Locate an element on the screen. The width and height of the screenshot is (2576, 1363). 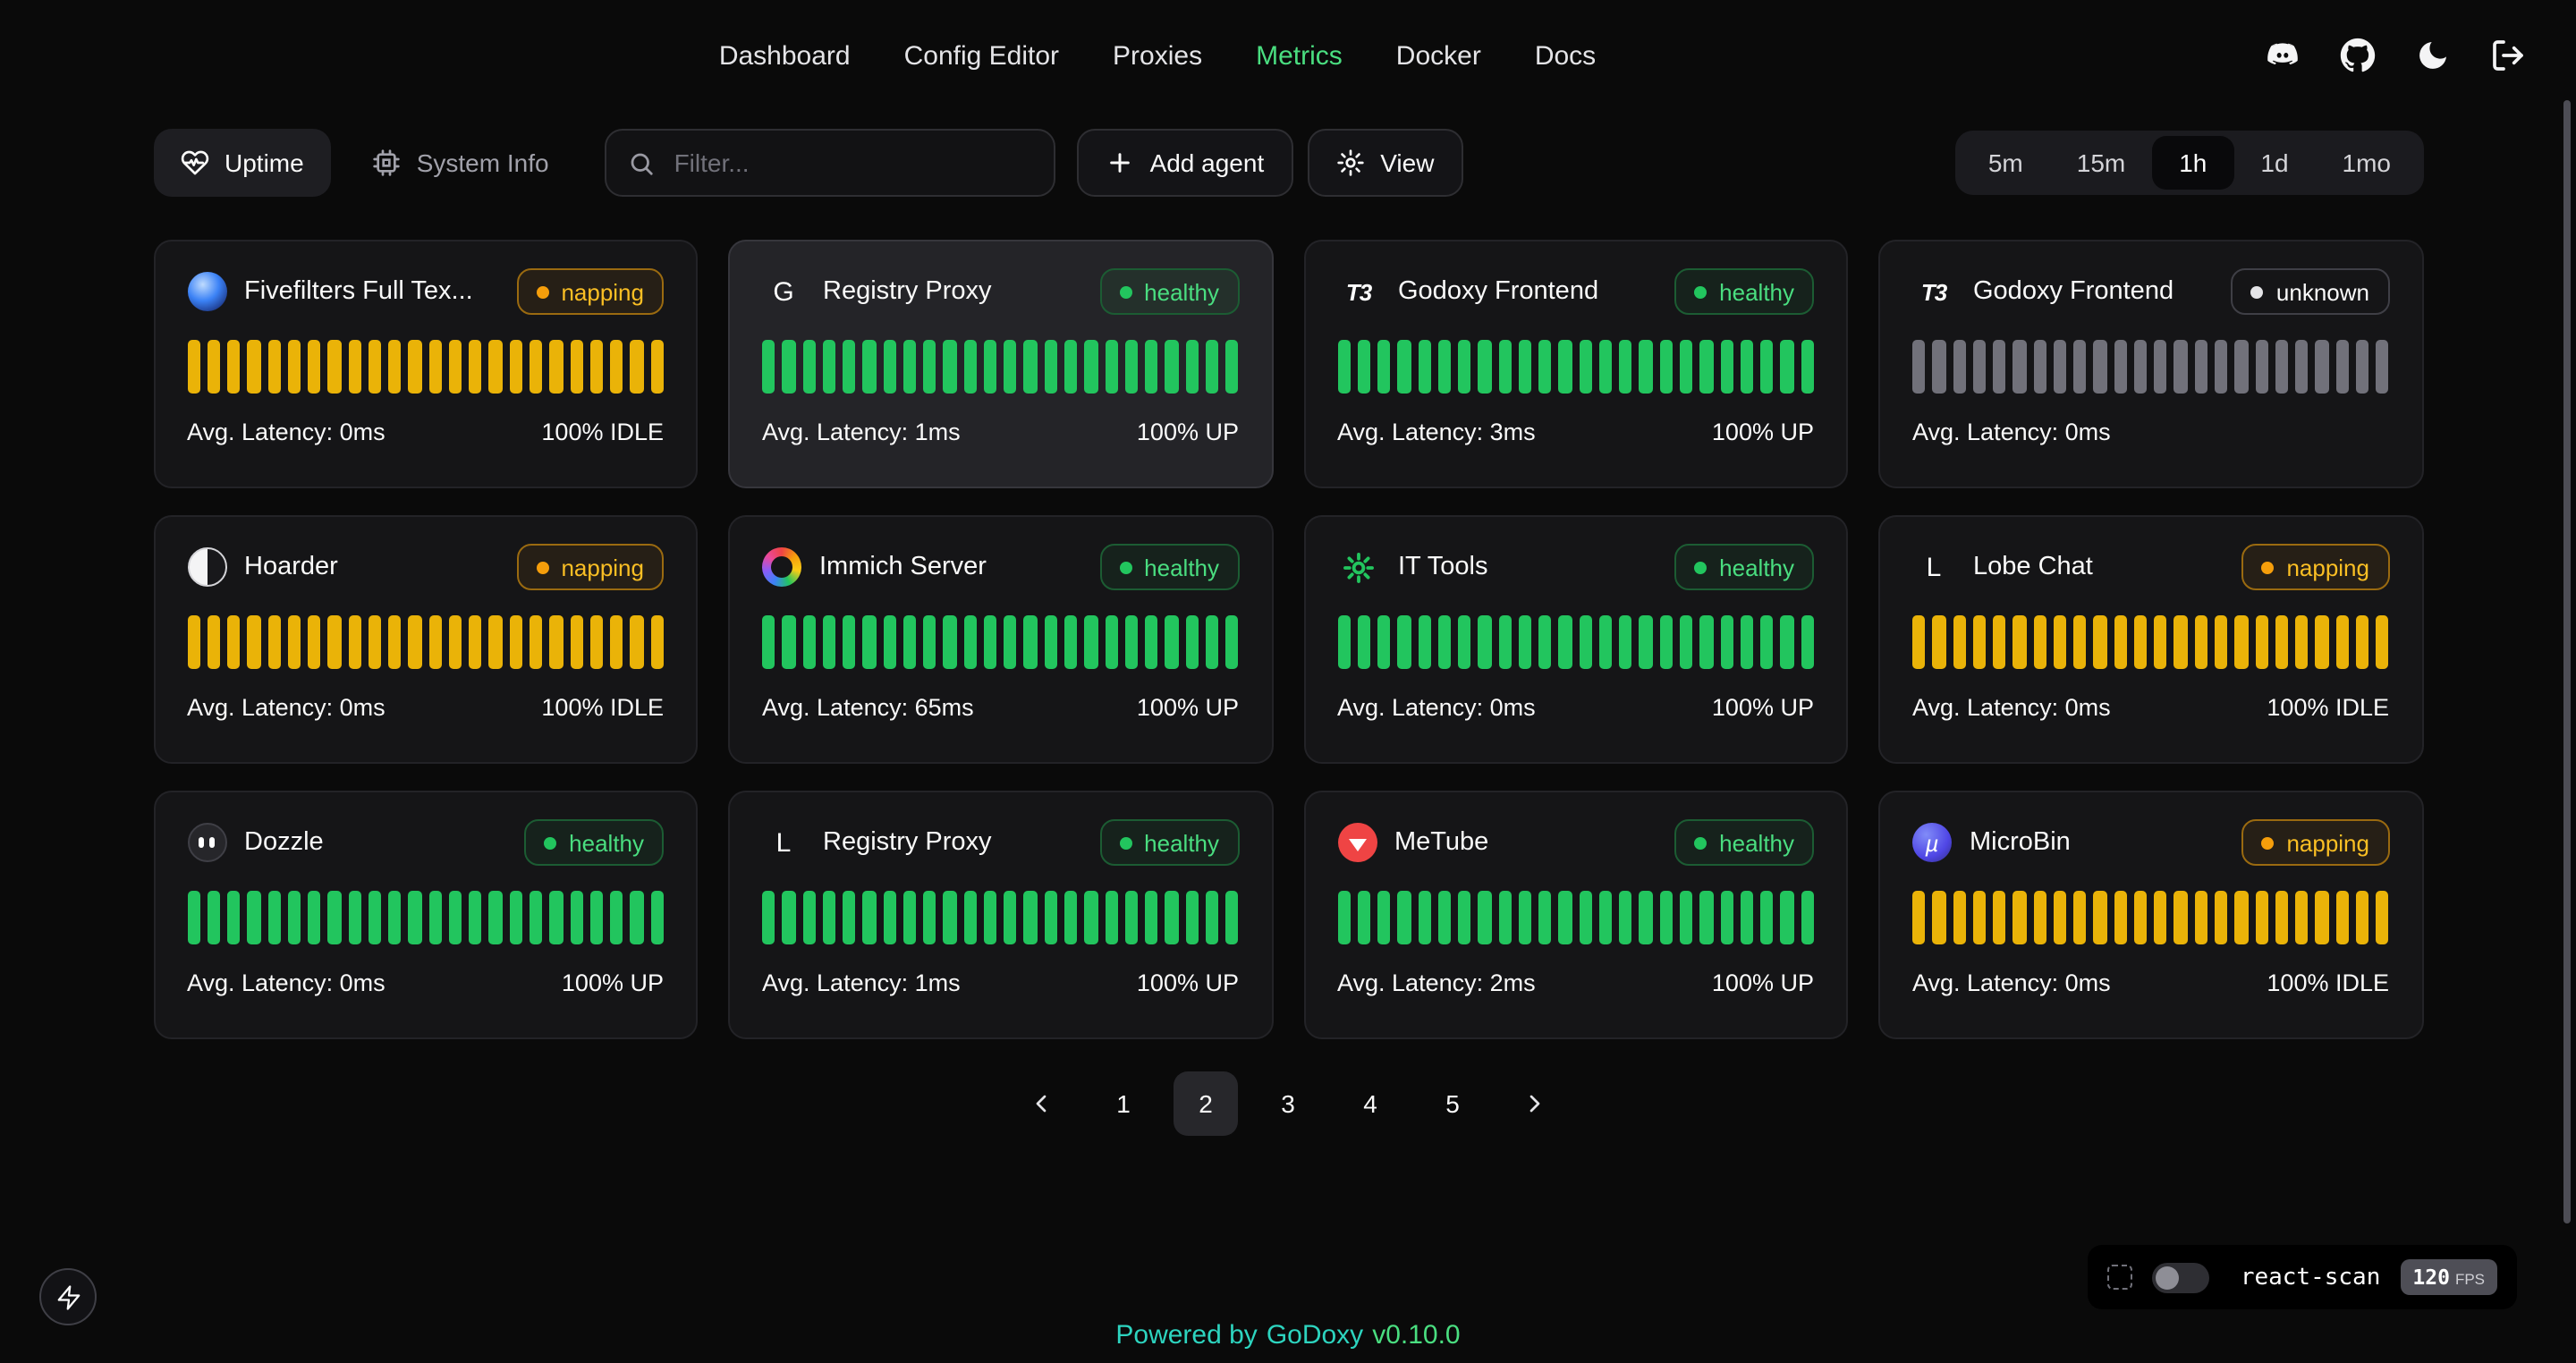
inspect-icon is located at coordinates (2120, 1278).